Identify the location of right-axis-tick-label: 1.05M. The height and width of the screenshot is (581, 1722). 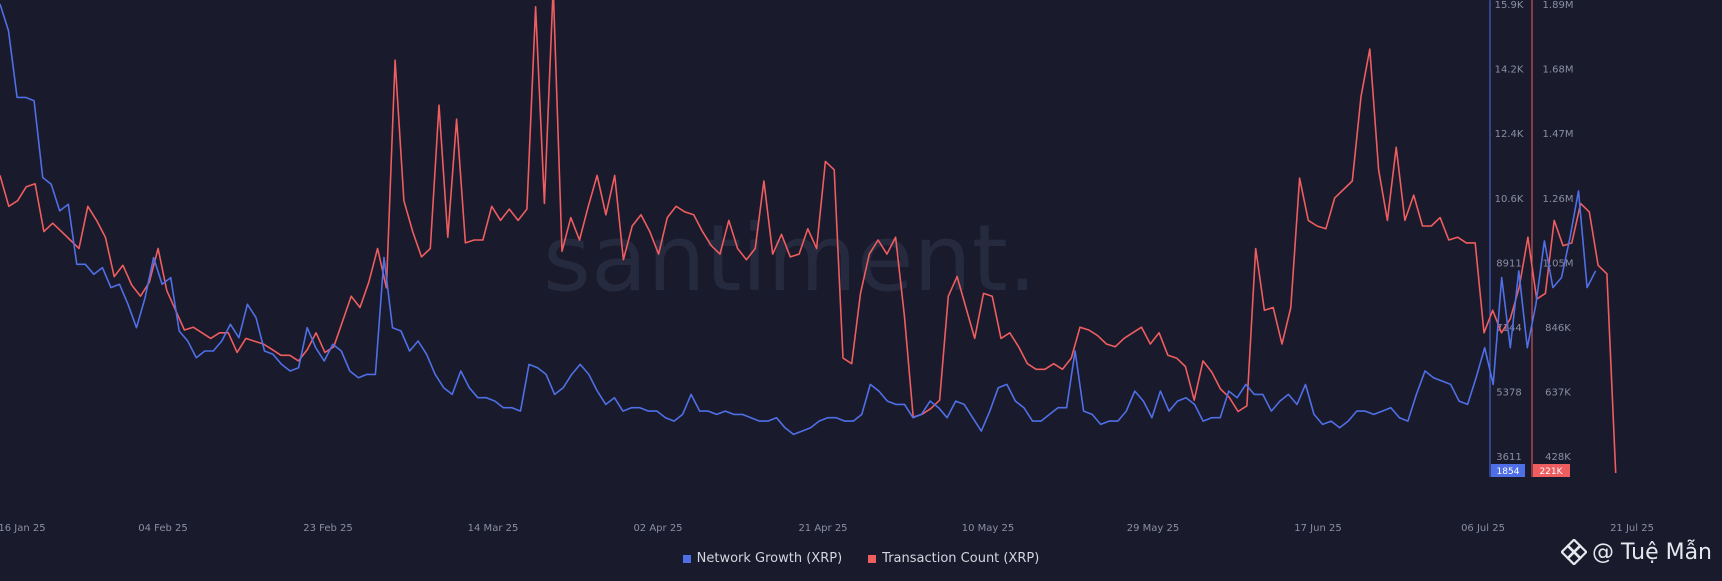
(1558, 263).